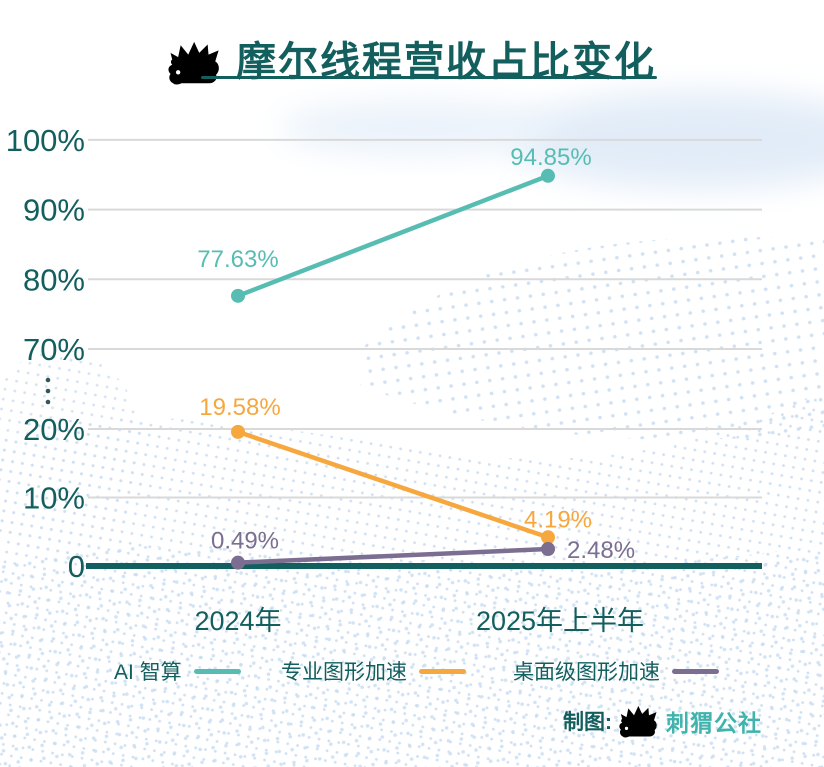 This screenshot has width=824, height=767. What do you see at coordinates (442, 671) in the screenshot?
I see `legend-swatch-orange` at bounding box center [442, 671].